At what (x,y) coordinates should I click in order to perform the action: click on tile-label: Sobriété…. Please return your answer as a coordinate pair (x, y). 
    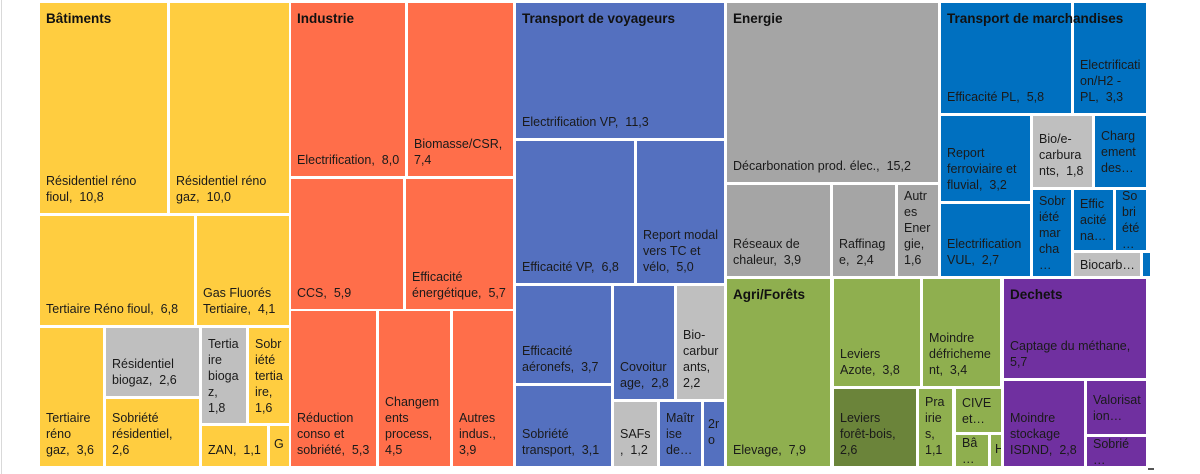
    Looking at the image, I should click on (1131, 220).